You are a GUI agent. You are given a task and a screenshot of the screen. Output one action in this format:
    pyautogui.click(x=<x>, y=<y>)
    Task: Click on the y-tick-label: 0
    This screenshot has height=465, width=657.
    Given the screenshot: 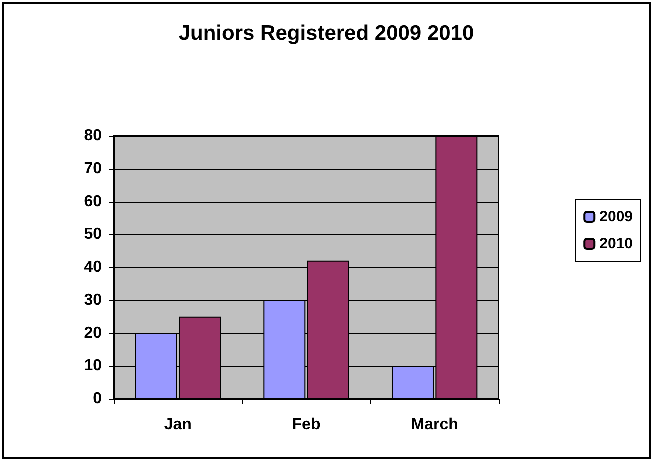 What is the action you would take?
    pyautogui.click(x=97, y=399)
    